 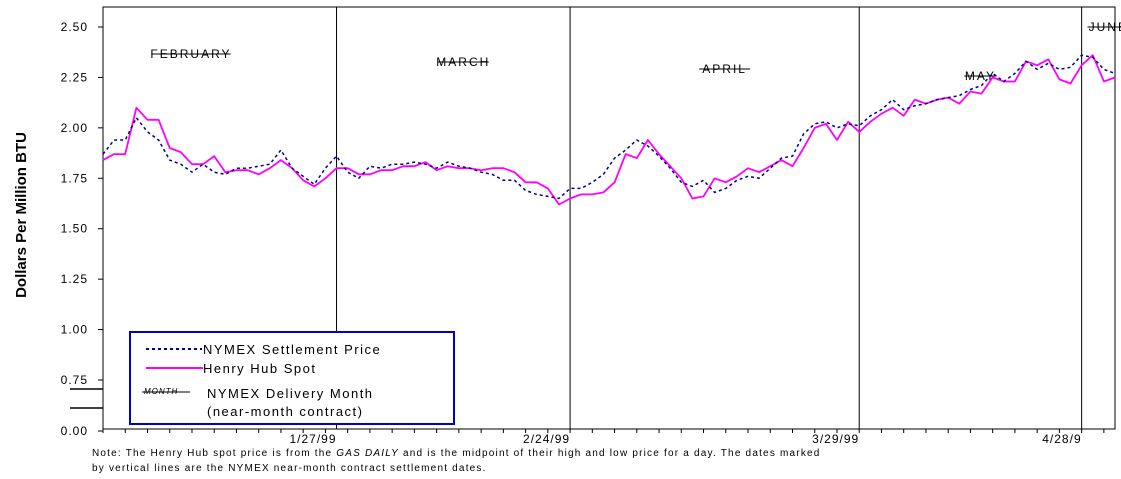 What do you see at coordinates (21, 215) in the screenshot?
I see `y-axis-label: Dollars Per Million BTU` at bounding box center [21, 215].